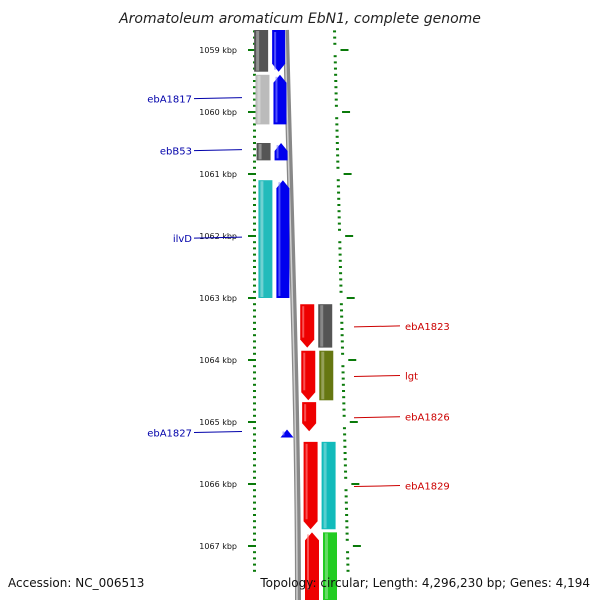  I want to click on tick-label-1061: 1061 kbp, so click(218, 174).